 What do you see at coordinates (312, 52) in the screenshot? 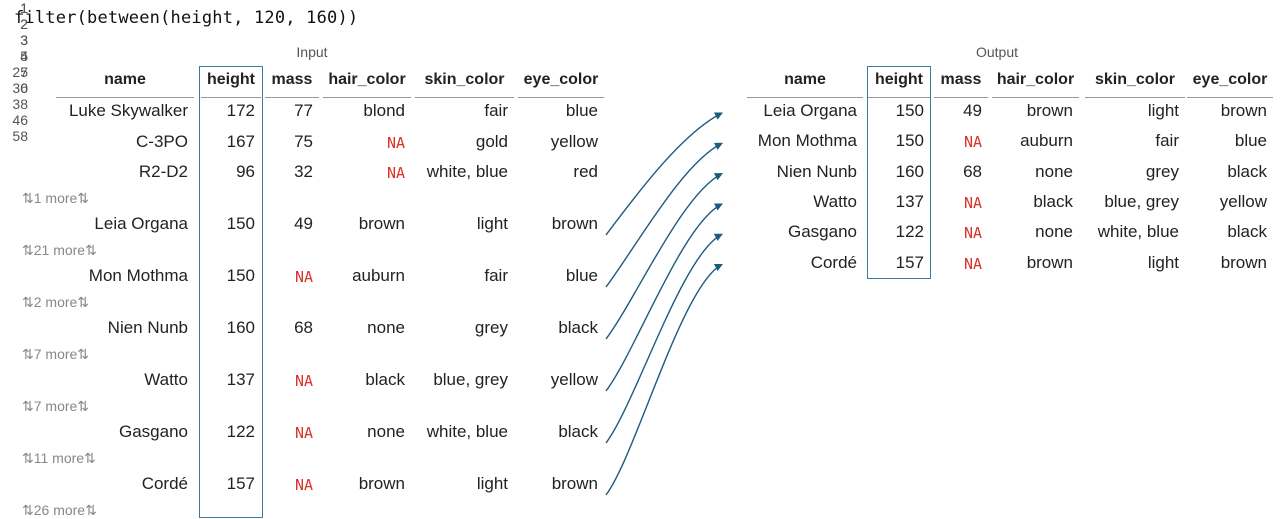
I see `input-caption: Input` at bounding box center [312, 52].